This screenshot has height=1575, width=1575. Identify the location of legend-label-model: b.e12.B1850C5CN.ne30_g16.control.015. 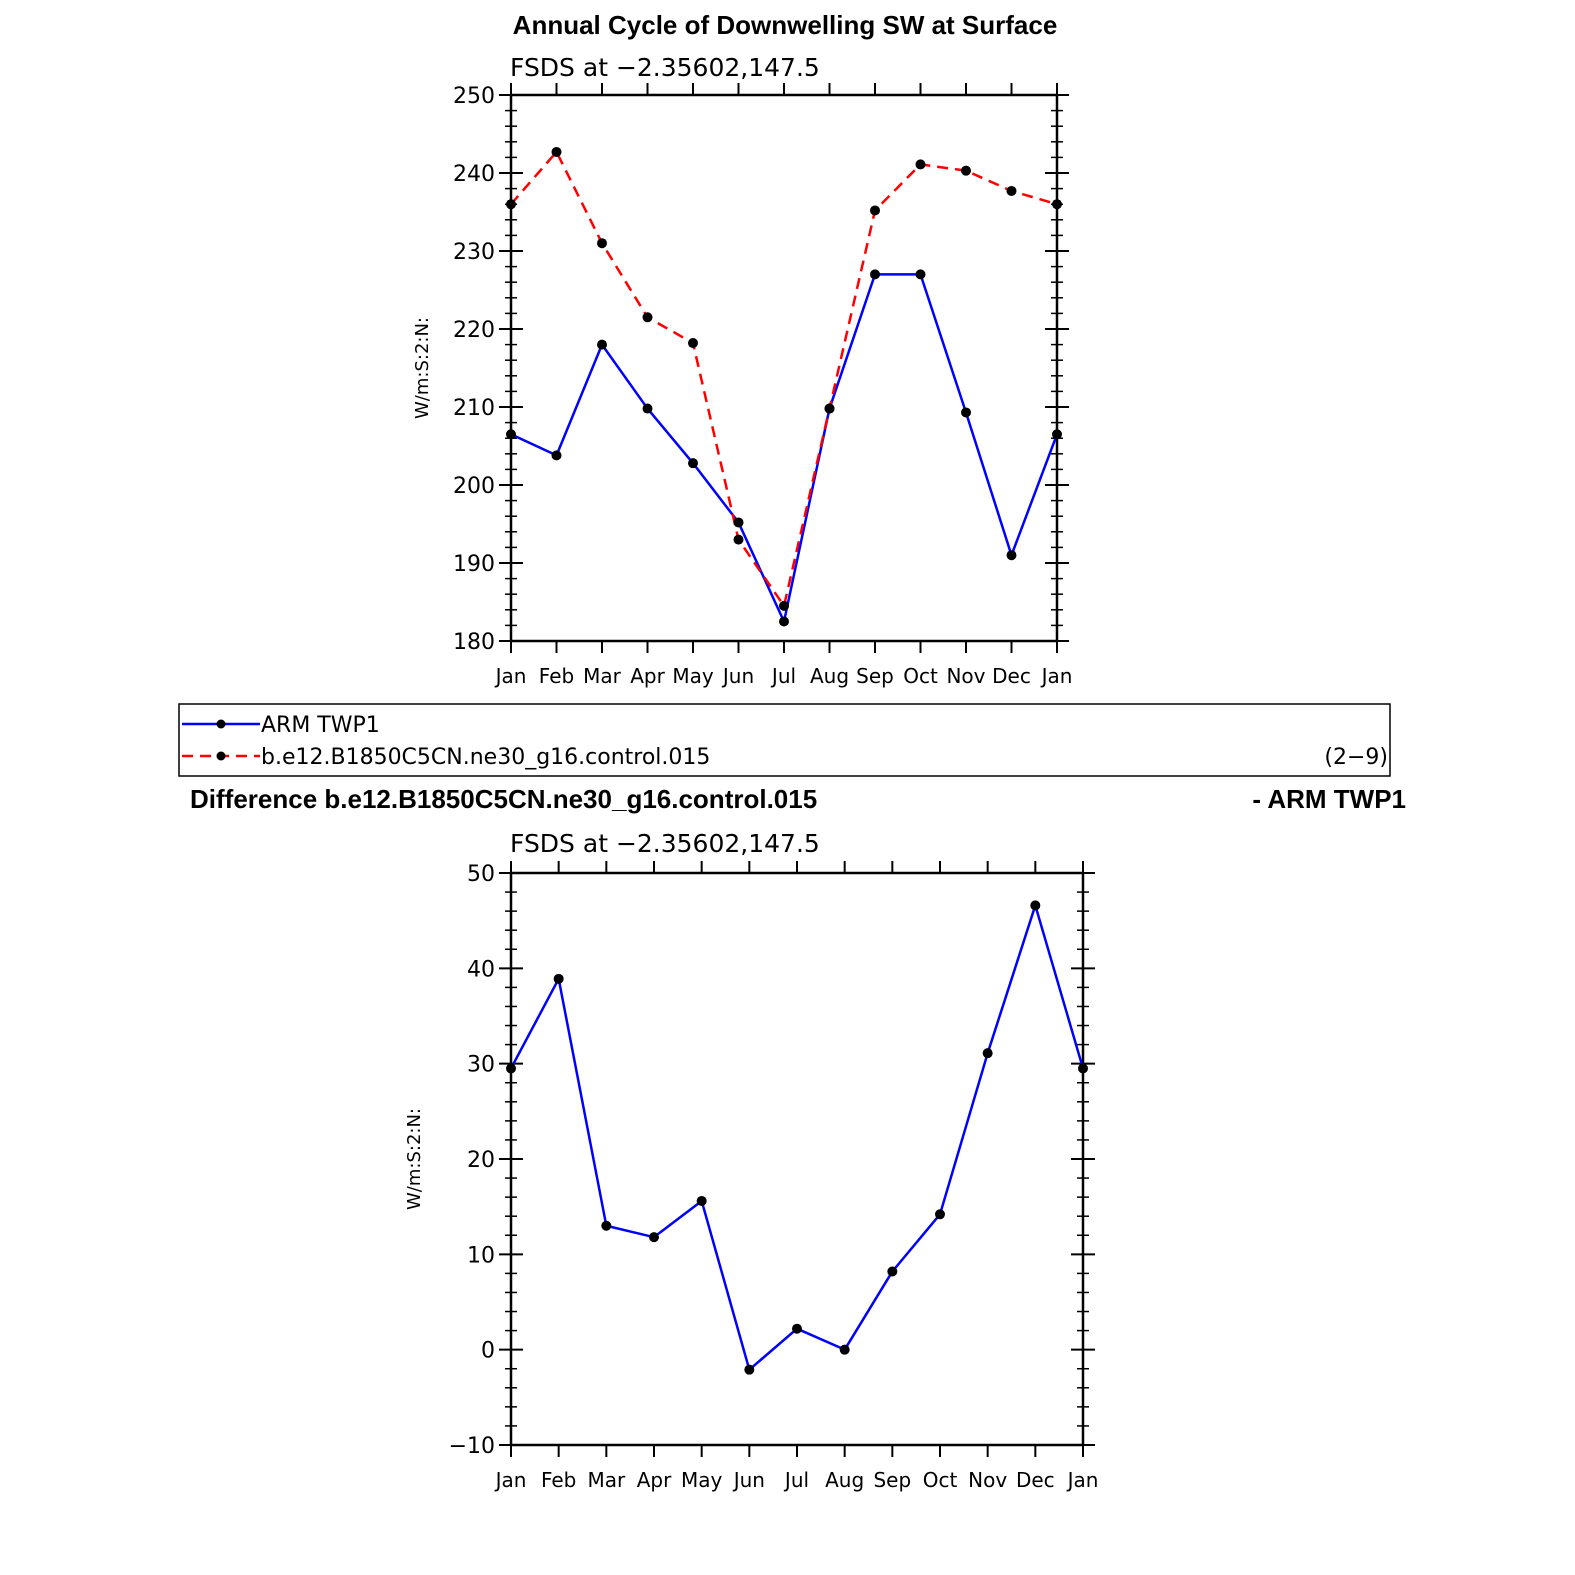
(485, 757).